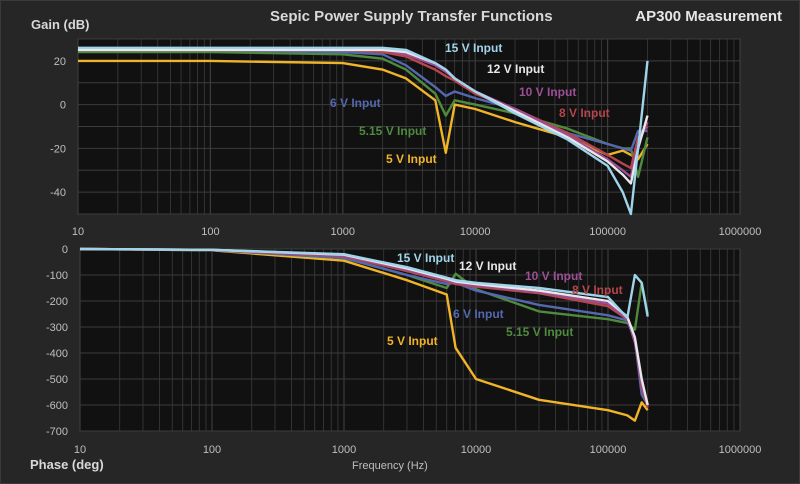 The image size is (800, 484). I want to click on y-tick-label: -100, so click(57, 276).